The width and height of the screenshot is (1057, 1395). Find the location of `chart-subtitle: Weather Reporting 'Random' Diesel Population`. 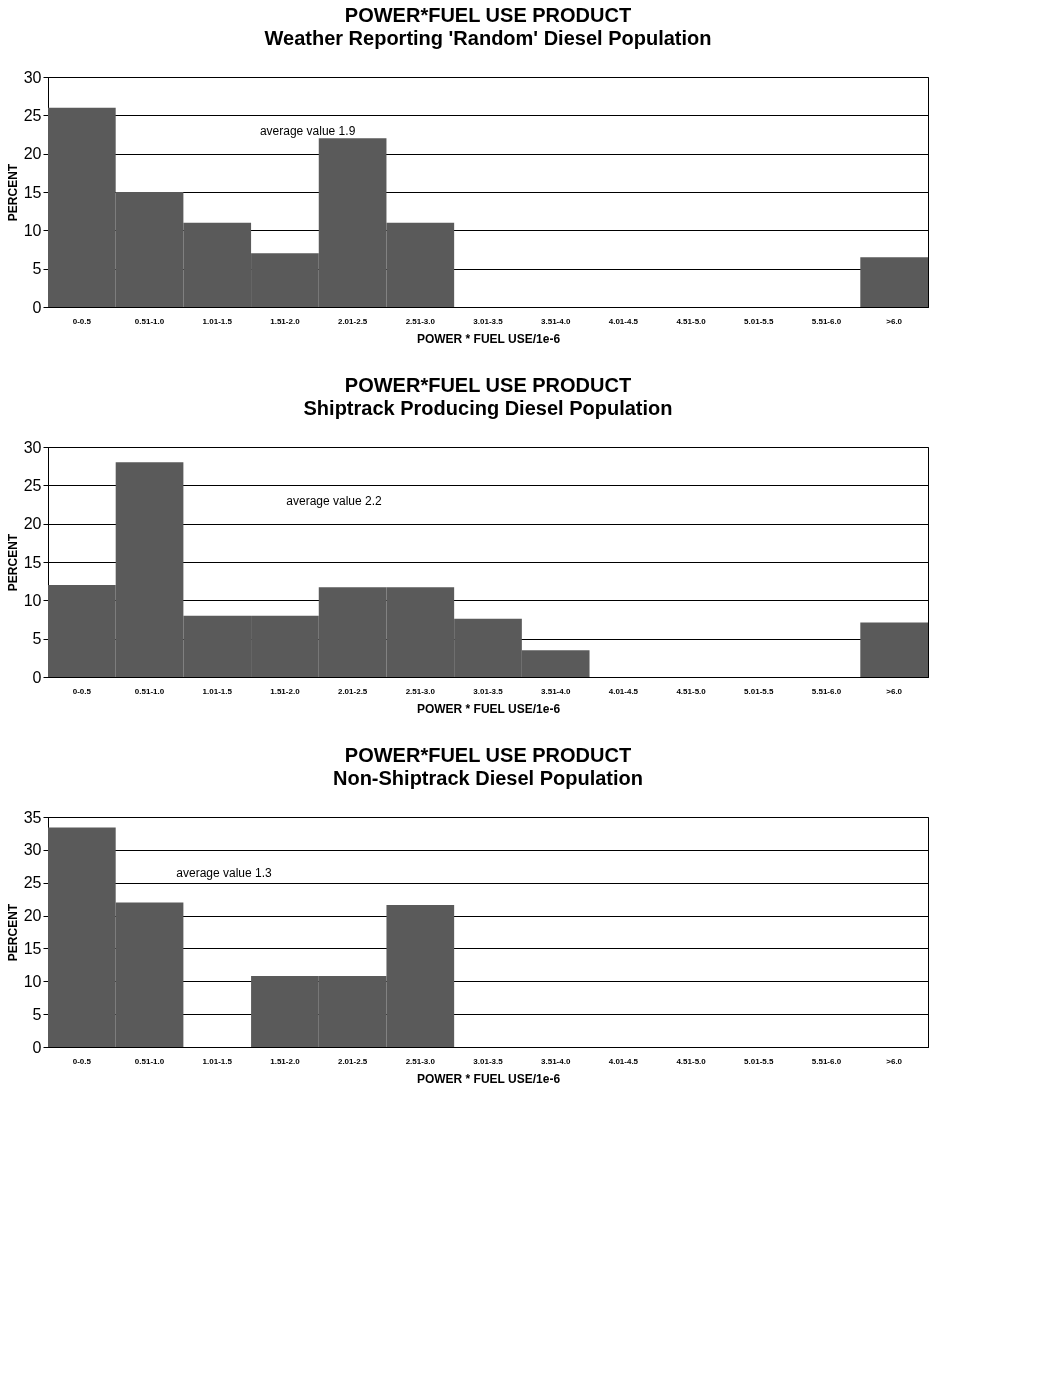

chart-subtitle: Weather Reporting 'Random' Diesel Population is located at coordinates (488, 38).